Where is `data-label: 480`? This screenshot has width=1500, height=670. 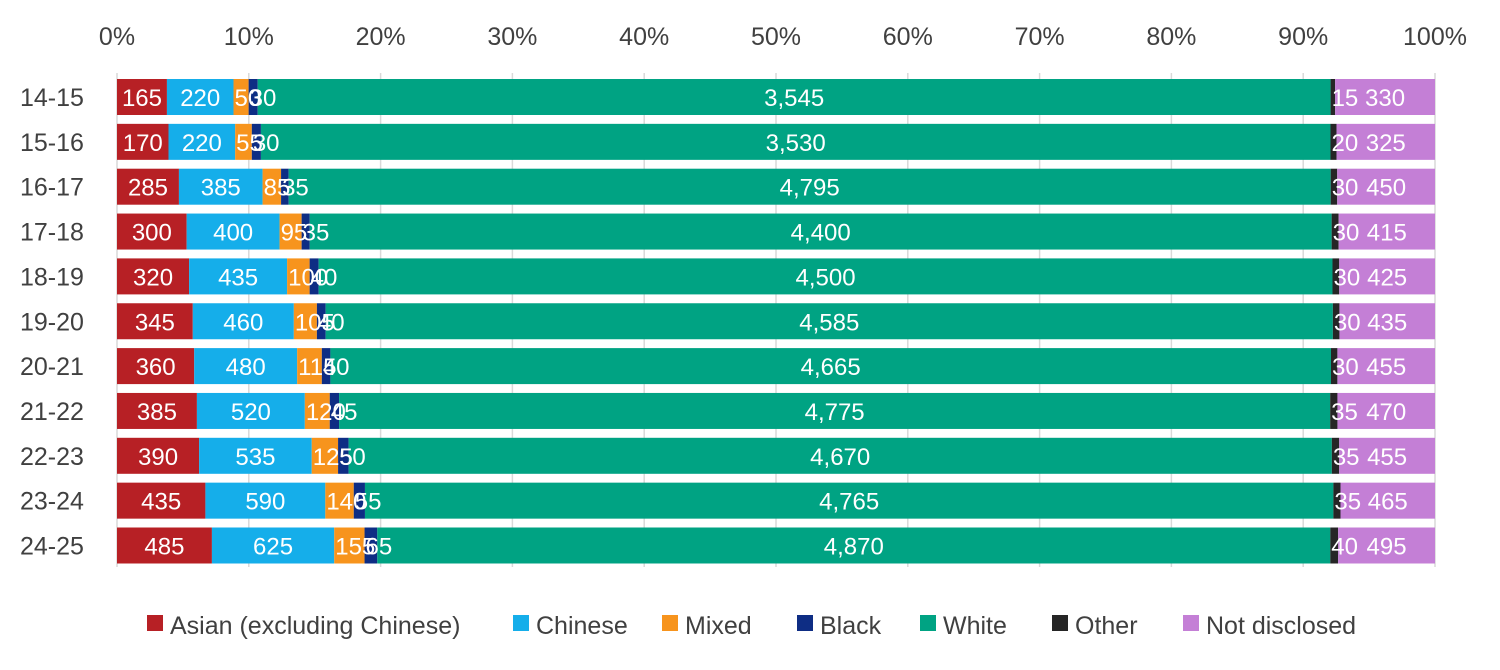
data-label: 480 is located at coordinates (246, 367).